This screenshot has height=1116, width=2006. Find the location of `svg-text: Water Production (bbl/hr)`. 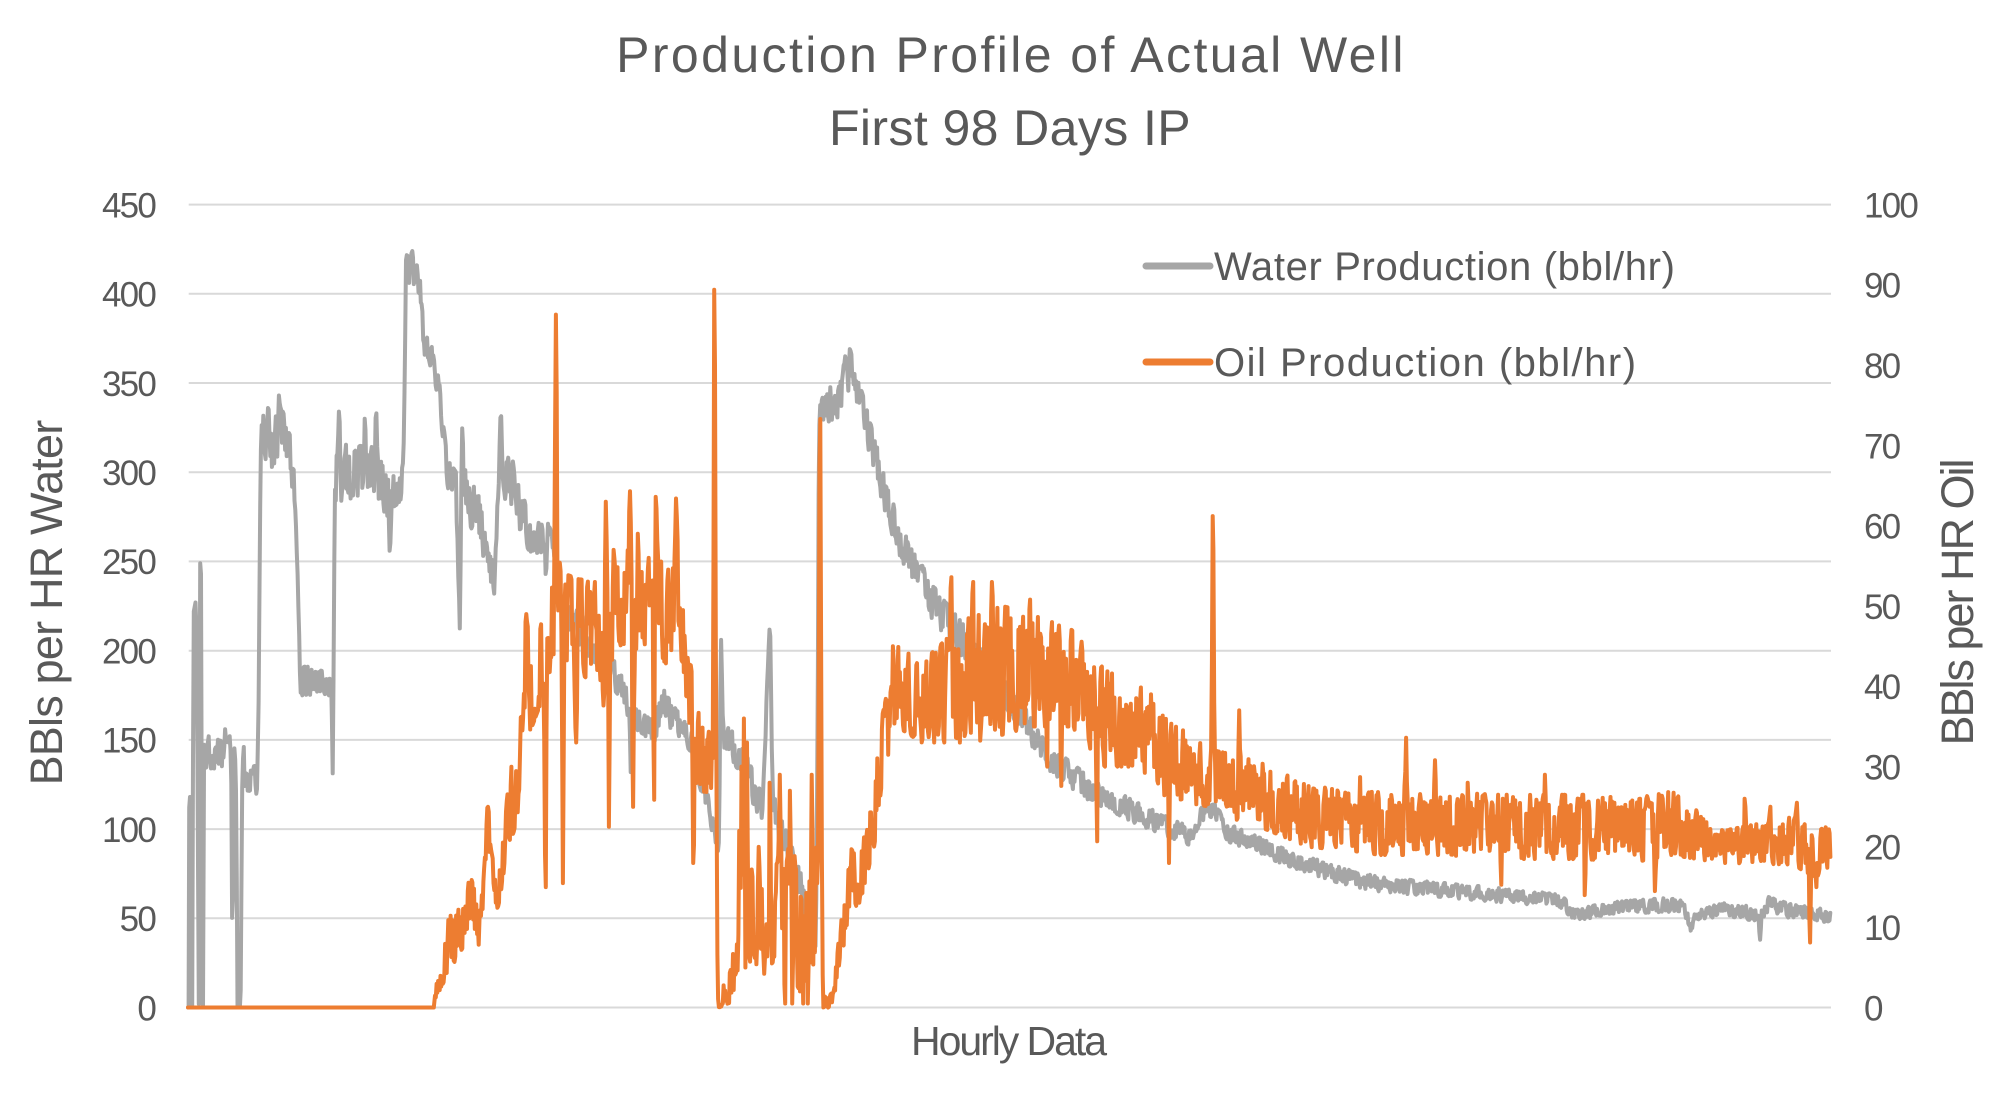

svg-text: Water Production (bbl/hr) is located at coordinates (1445, 267).